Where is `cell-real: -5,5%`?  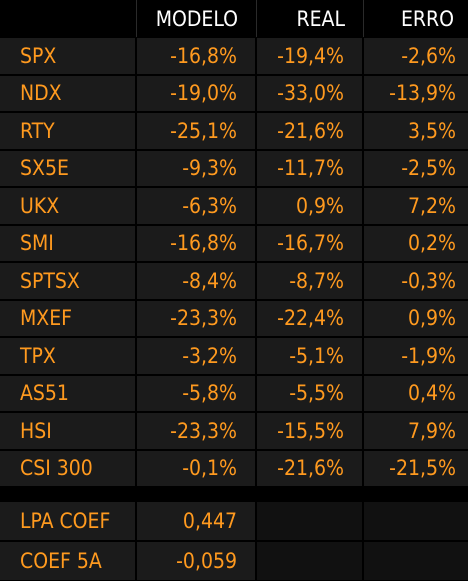
cell-real: -5,5% is located at coordinates (310, 393).